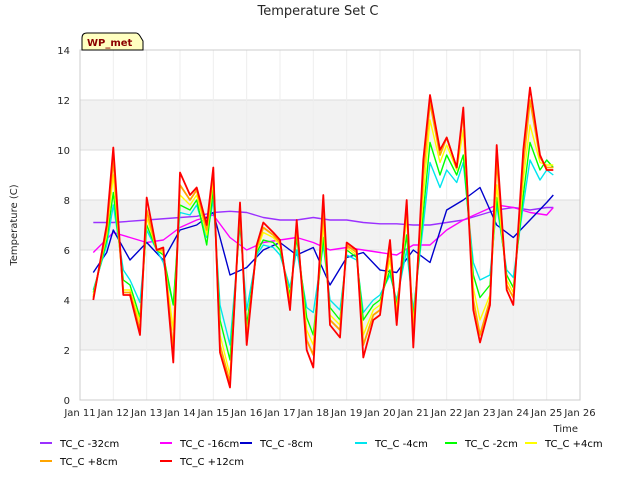 This screenshot has width=640, height=480. I want to click on x-tick-20: Jan 20, so click(379, 413).